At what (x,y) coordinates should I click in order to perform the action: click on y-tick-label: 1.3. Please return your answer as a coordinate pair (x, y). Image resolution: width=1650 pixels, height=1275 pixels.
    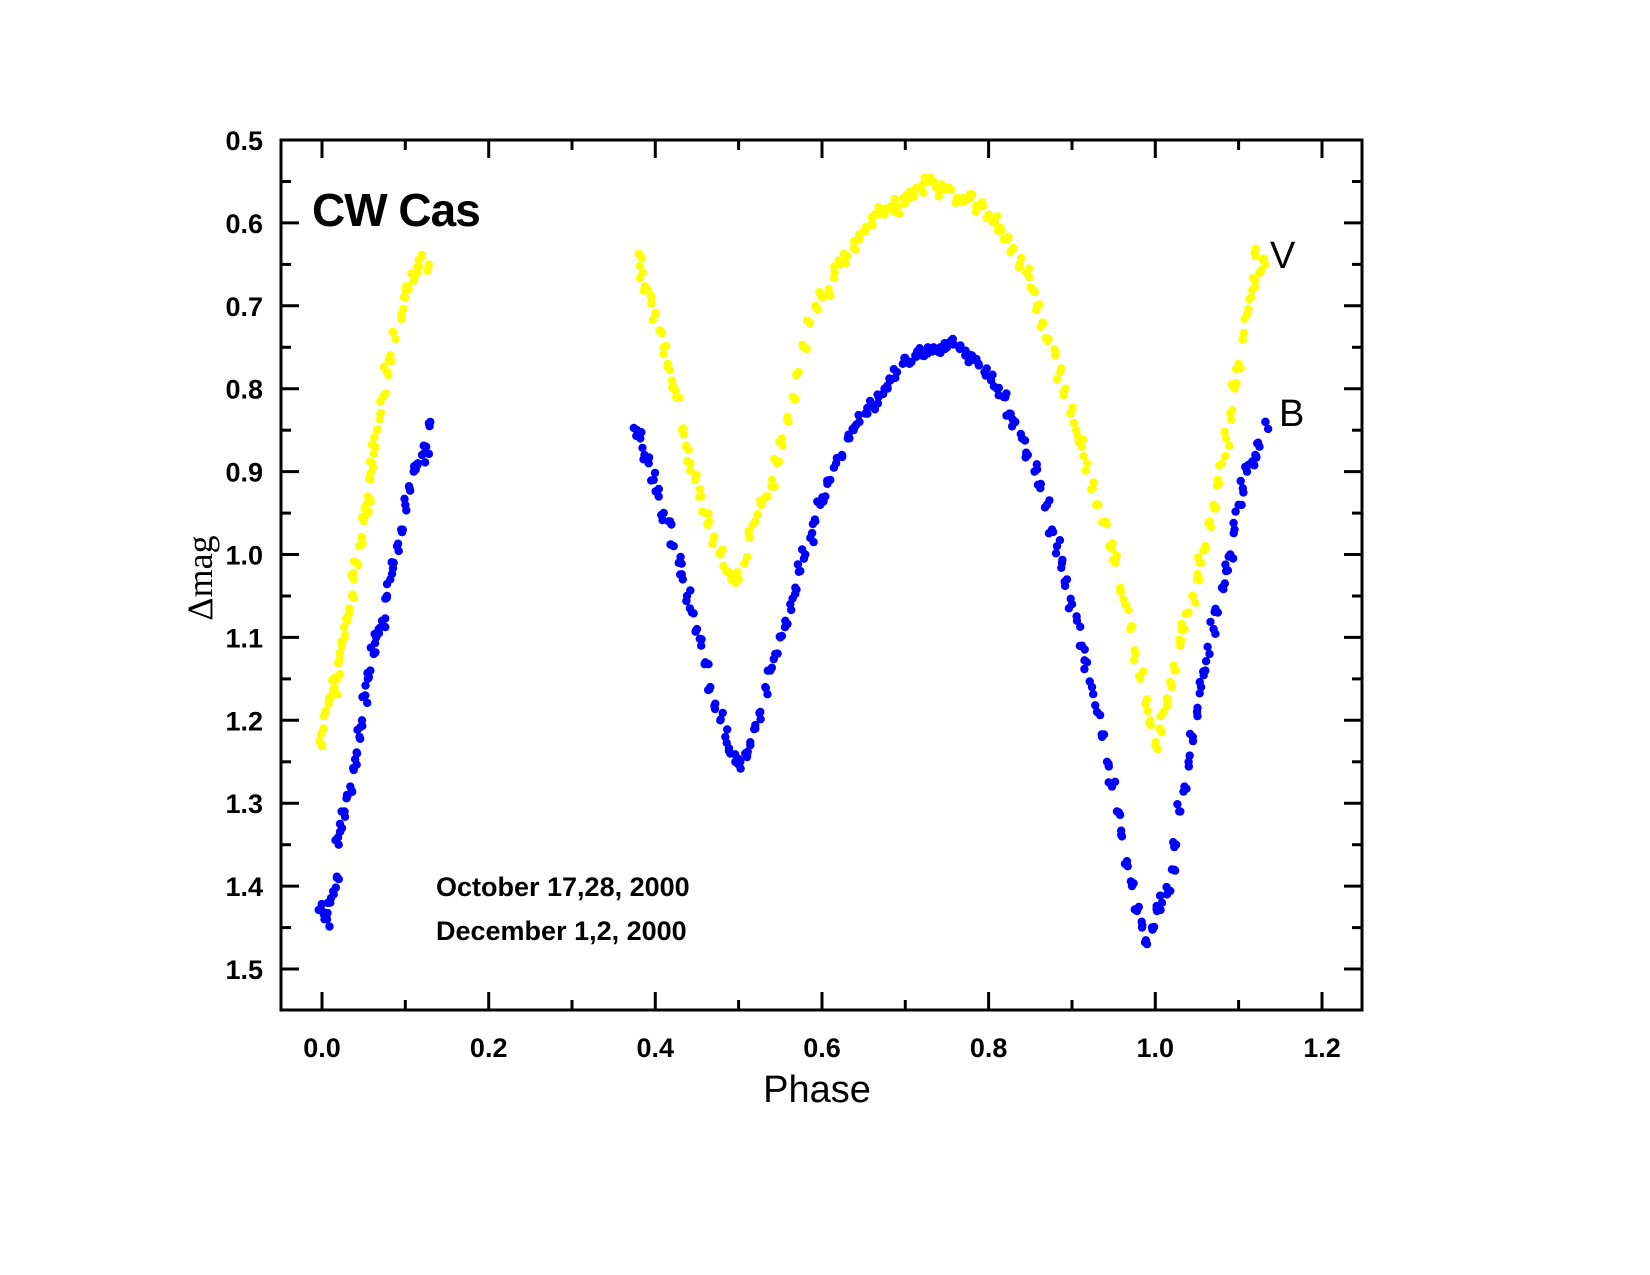
    Looking at the image, I should click on (244, 804).